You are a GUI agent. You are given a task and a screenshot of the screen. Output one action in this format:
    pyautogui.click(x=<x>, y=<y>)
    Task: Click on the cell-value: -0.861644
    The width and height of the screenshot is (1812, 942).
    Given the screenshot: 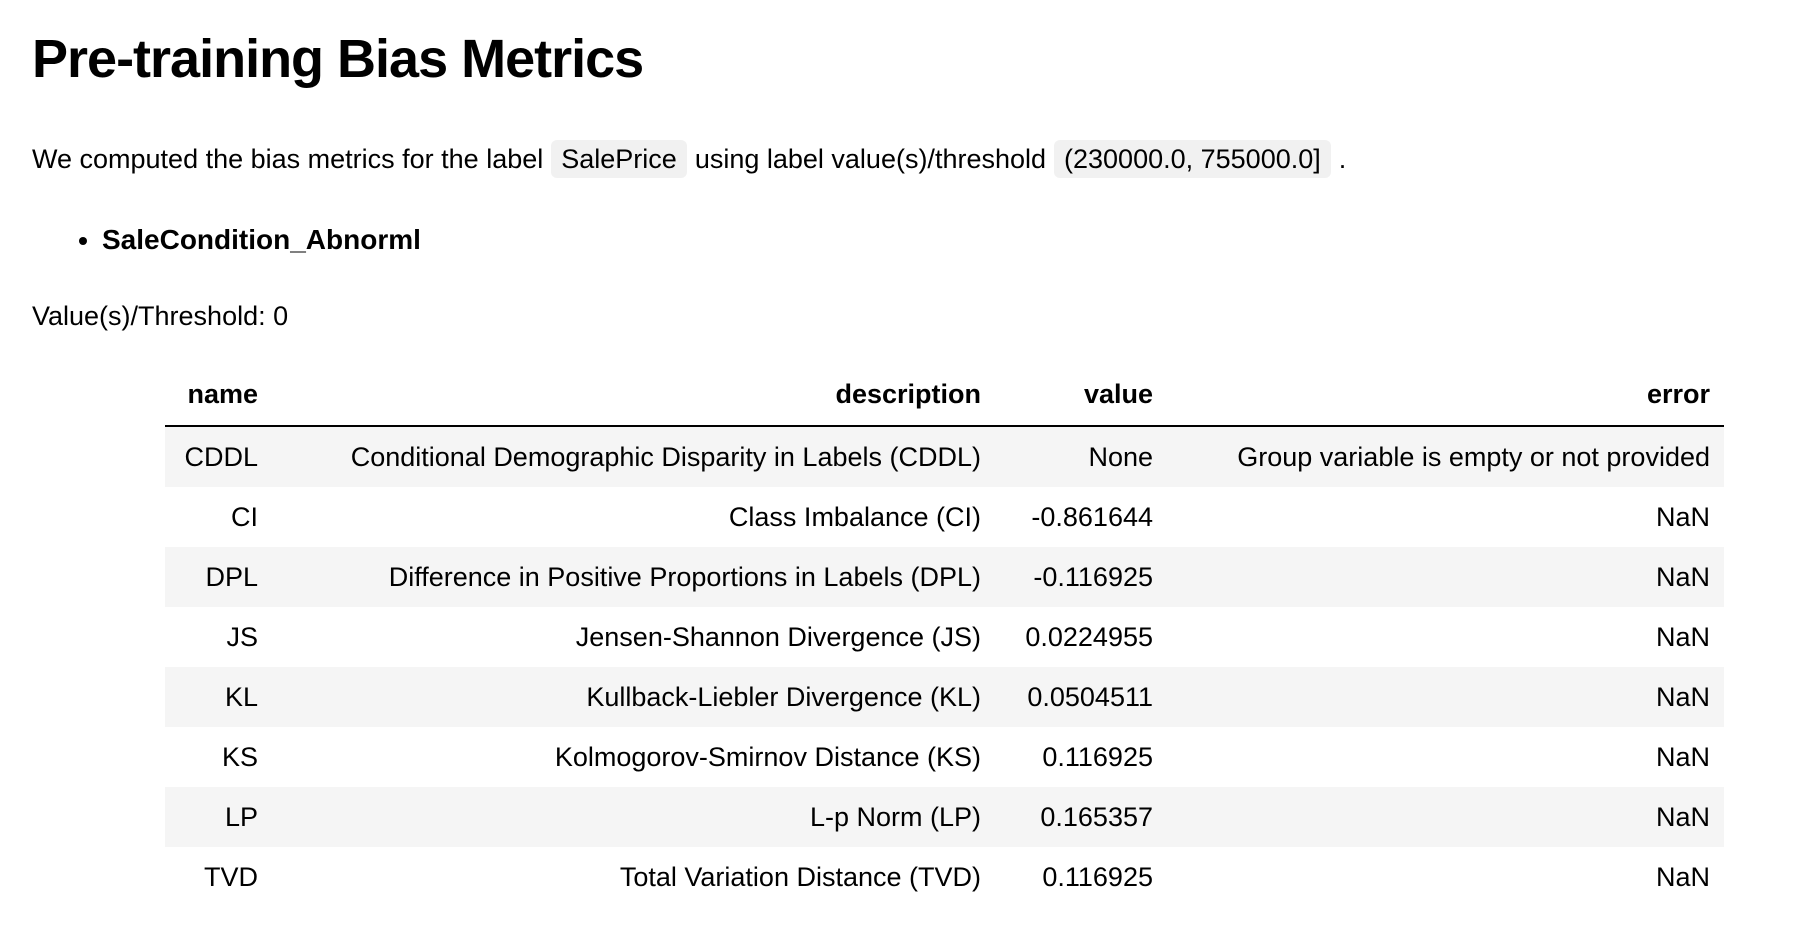 What is the action you would take?
    pyautogui.click(x=1092, y=517)
    